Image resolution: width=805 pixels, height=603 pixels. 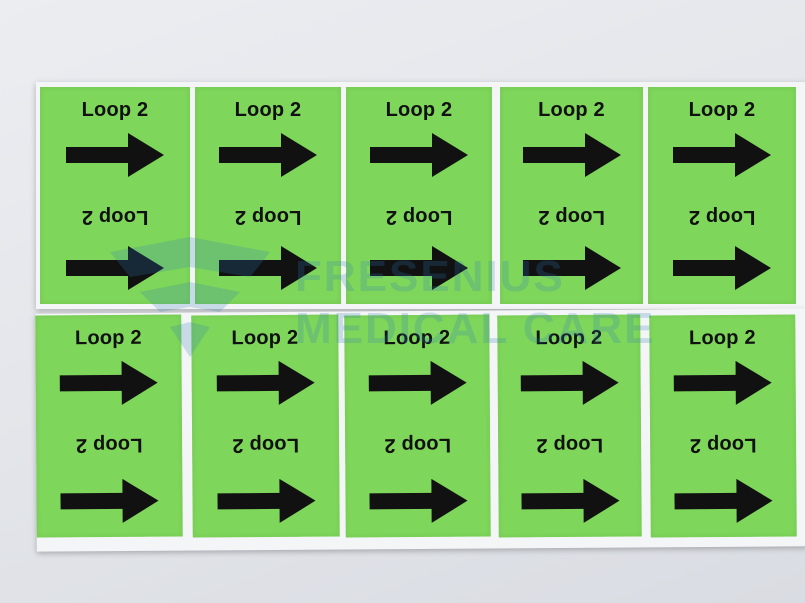 I want to click on loop-label-top-5: Loop 2 Loop 2, so click(x=722, y=195).